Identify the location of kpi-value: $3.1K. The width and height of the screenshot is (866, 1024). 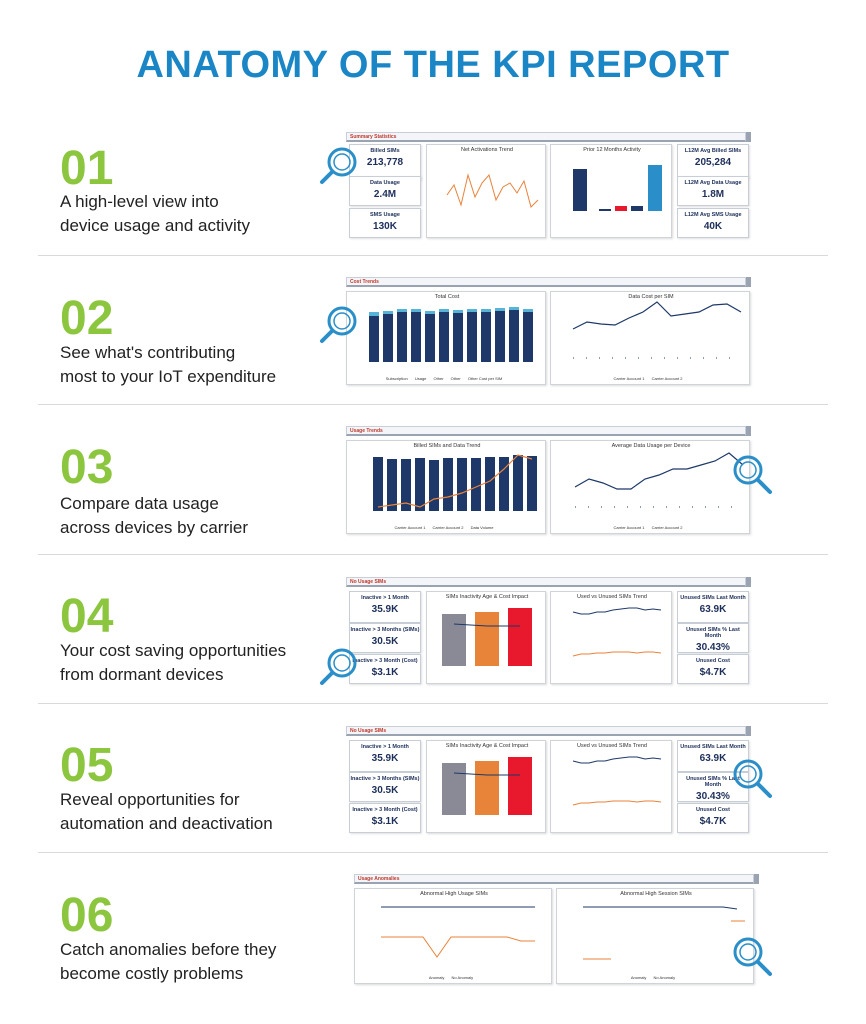
(385, 821).